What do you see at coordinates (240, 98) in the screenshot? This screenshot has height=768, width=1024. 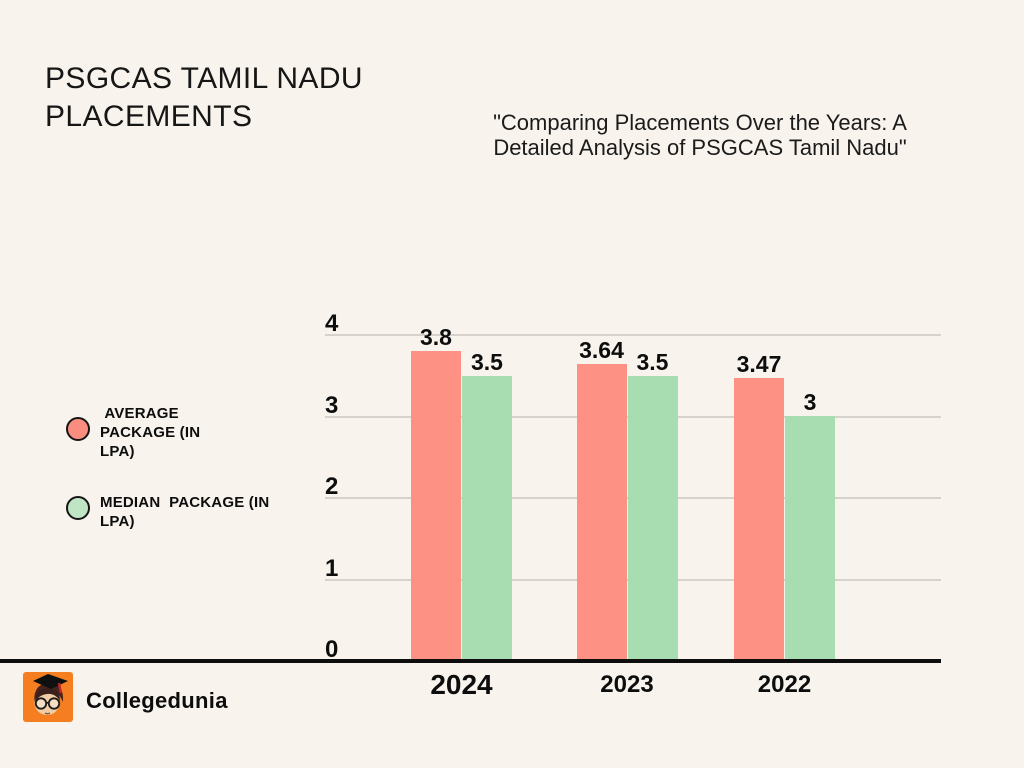 I see `page-title: PSGCAS TAMIL NADU PLACEMENTS` at bounding box center [240, 98].